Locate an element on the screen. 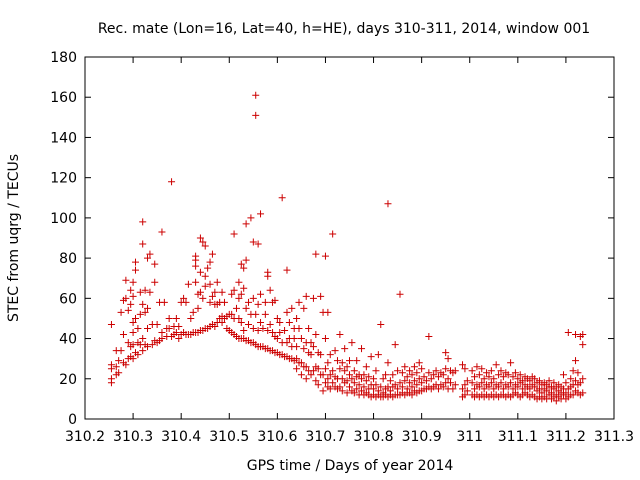 The height and width of the screenshot is (480, 640). x-tick-label: 310.2 is located at coordinates (85, 437).